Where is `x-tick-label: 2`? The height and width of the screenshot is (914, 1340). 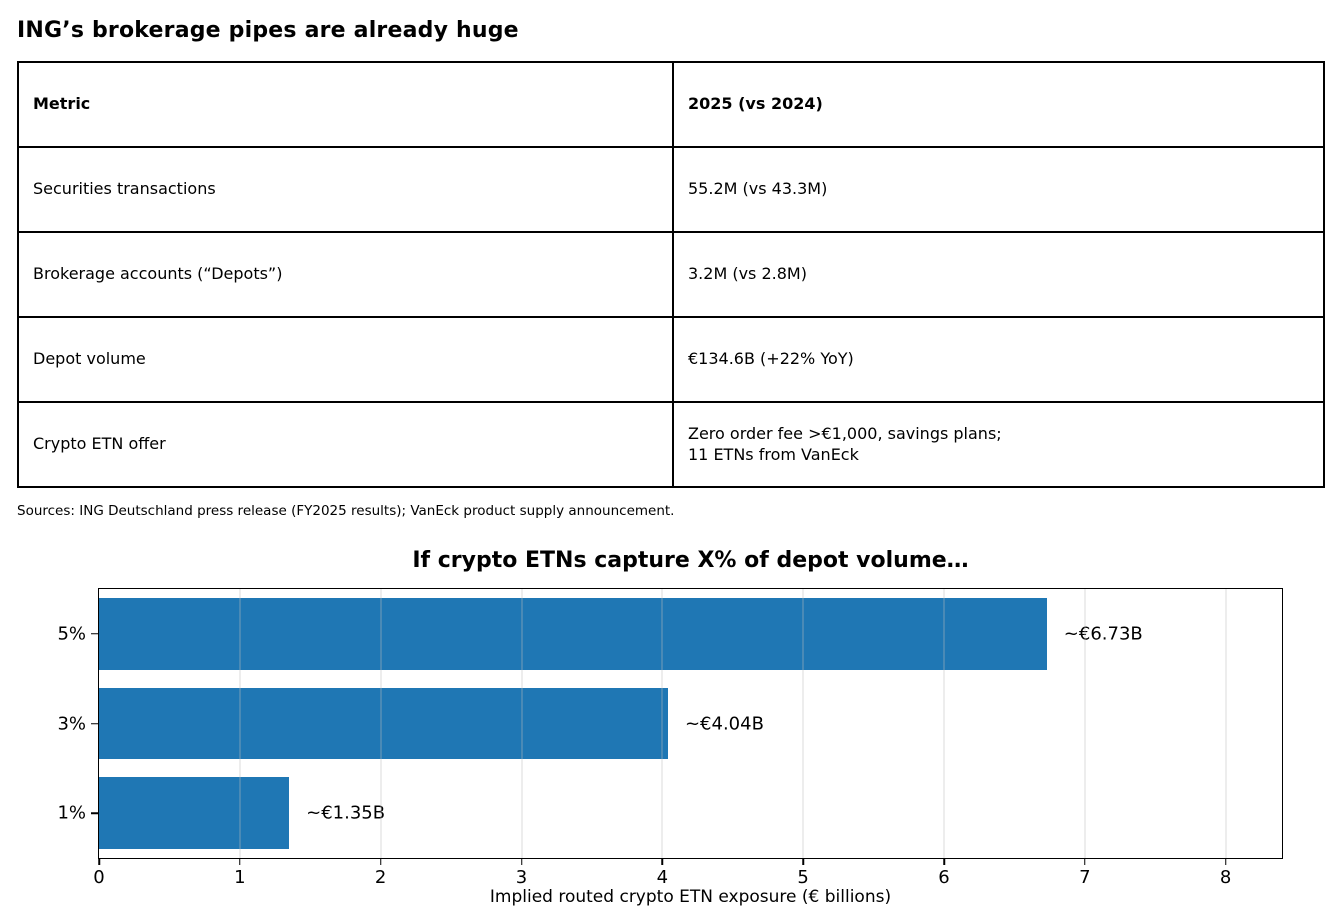
x-tick-label: 2 is located at coordinates (380, 877).